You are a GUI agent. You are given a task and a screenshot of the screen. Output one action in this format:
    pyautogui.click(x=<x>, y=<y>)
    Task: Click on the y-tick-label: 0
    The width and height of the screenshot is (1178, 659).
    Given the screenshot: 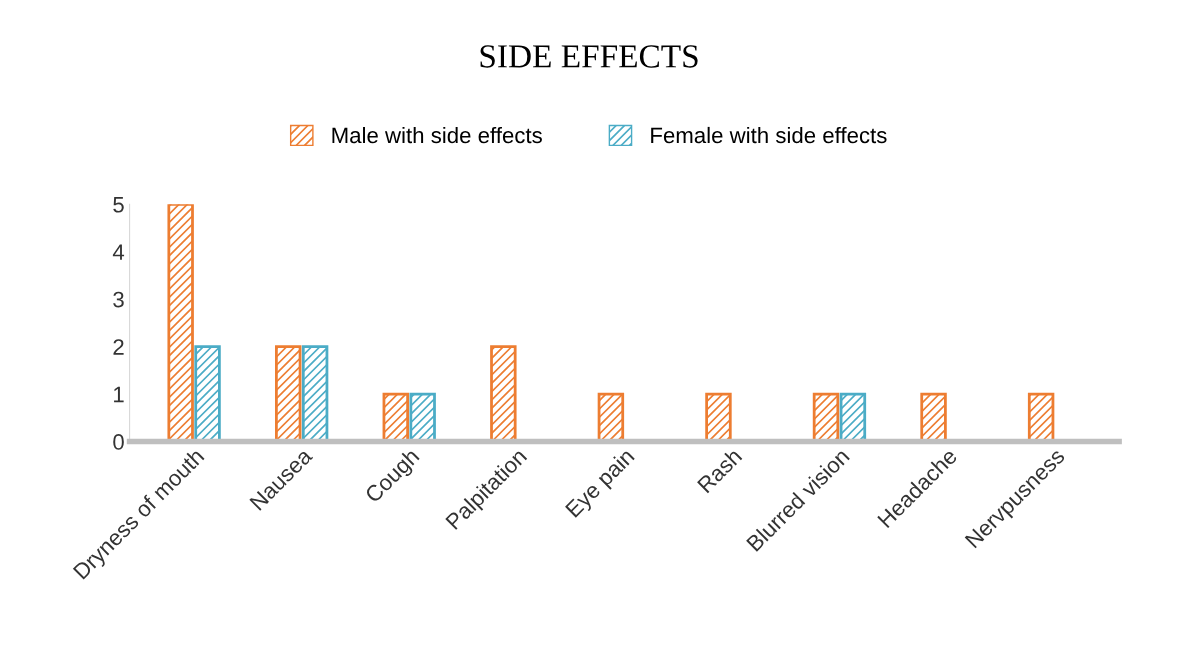 What is the action you would take?
    pyautogui.click(x=118, y=442)
    